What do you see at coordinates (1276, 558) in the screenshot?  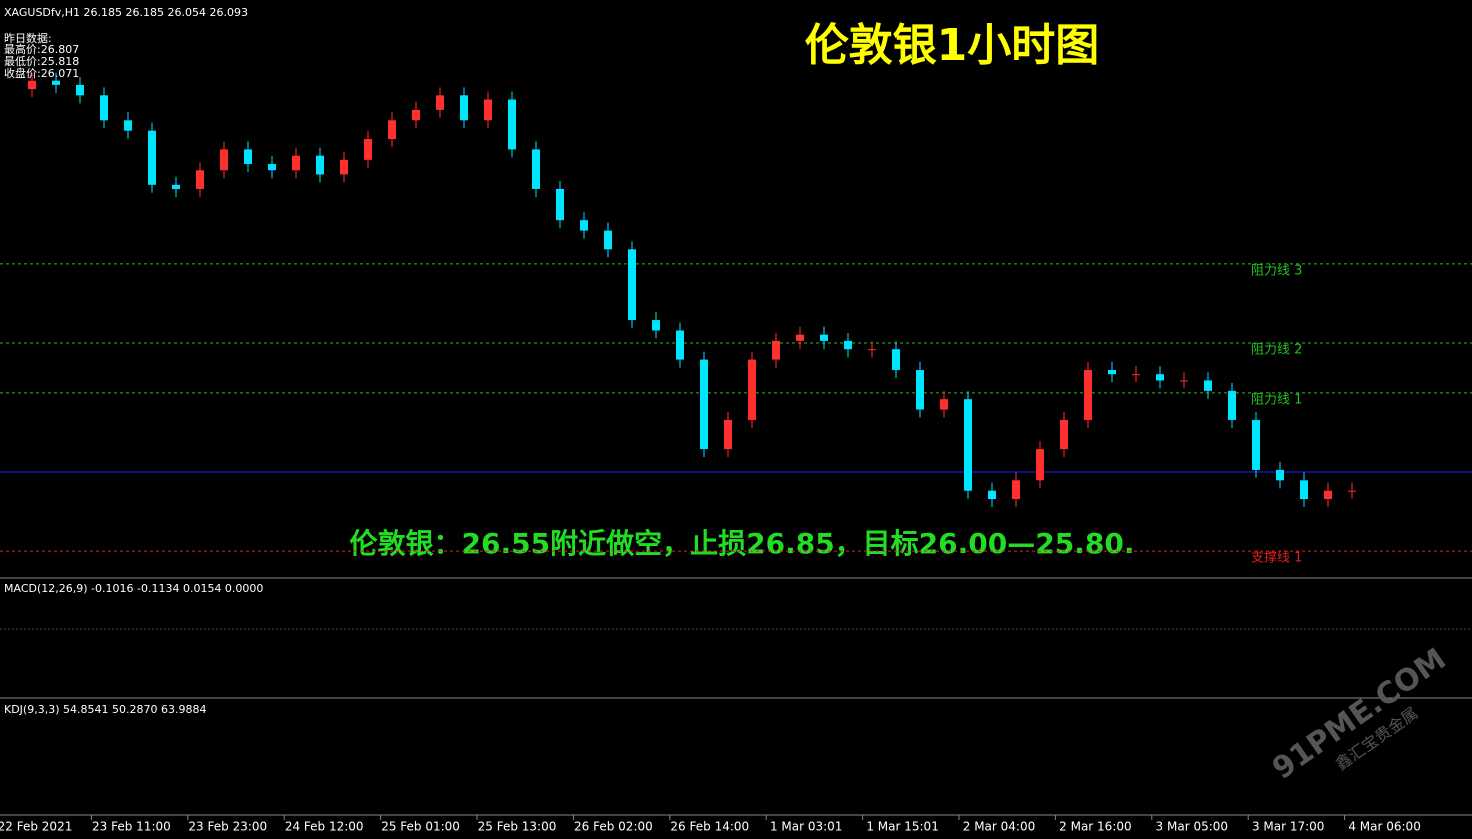 I see `level-label: 支撑线 1` at bounding box center [1276, 558].